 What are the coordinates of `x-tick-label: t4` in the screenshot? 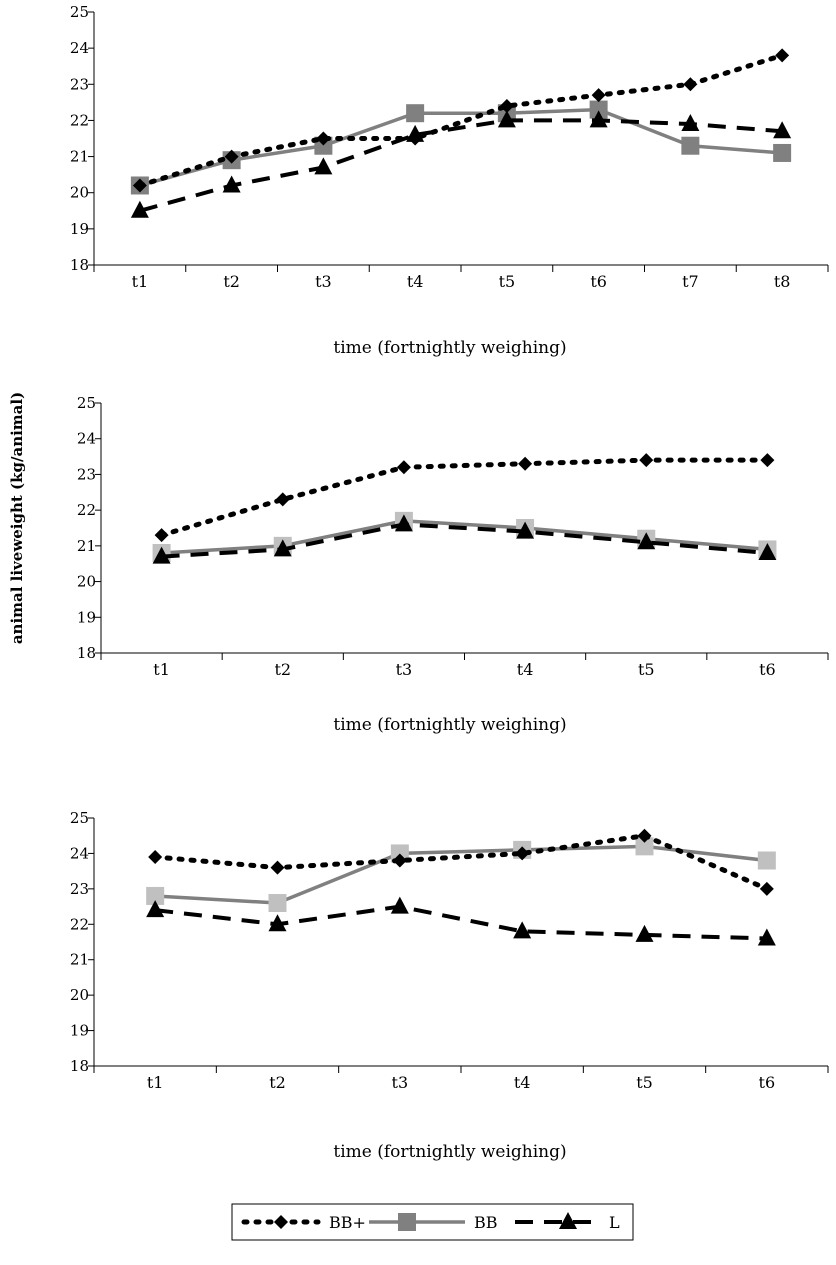 It's located at (525, 669).